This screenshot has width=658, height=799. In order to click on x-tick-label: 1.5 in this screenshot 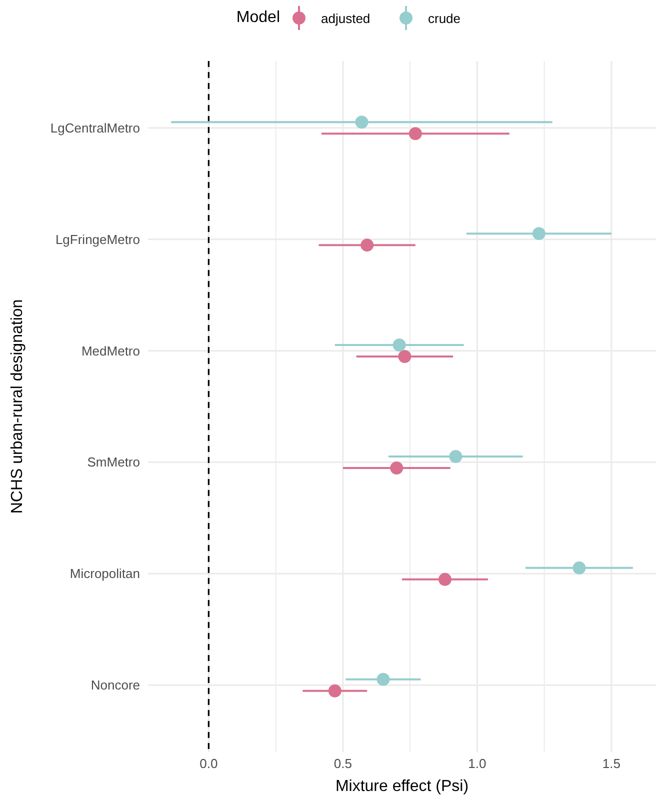, I will do `click(611, 763)`.